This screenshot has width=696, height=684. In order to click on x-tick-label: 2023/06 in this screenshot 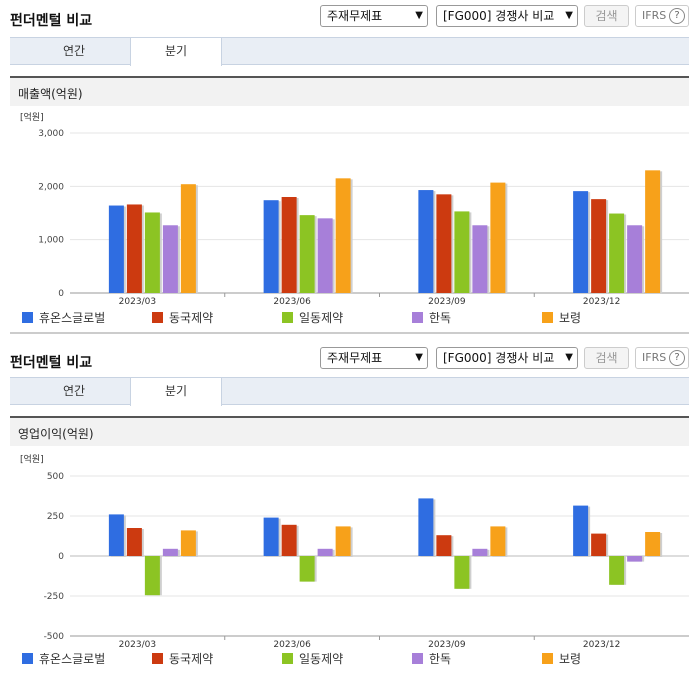, I will do `click(292, 644)`.